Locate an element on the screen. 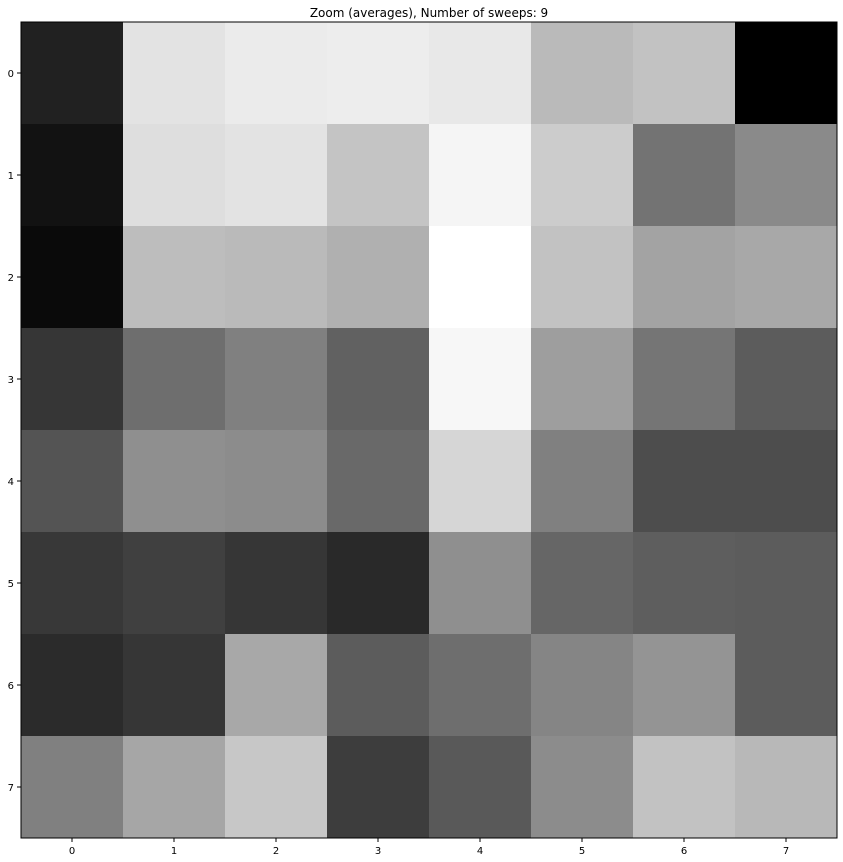 This screenshot has width=843, height=862. heatmap-cell-r4-c1 is located at coordinates (174, 481).